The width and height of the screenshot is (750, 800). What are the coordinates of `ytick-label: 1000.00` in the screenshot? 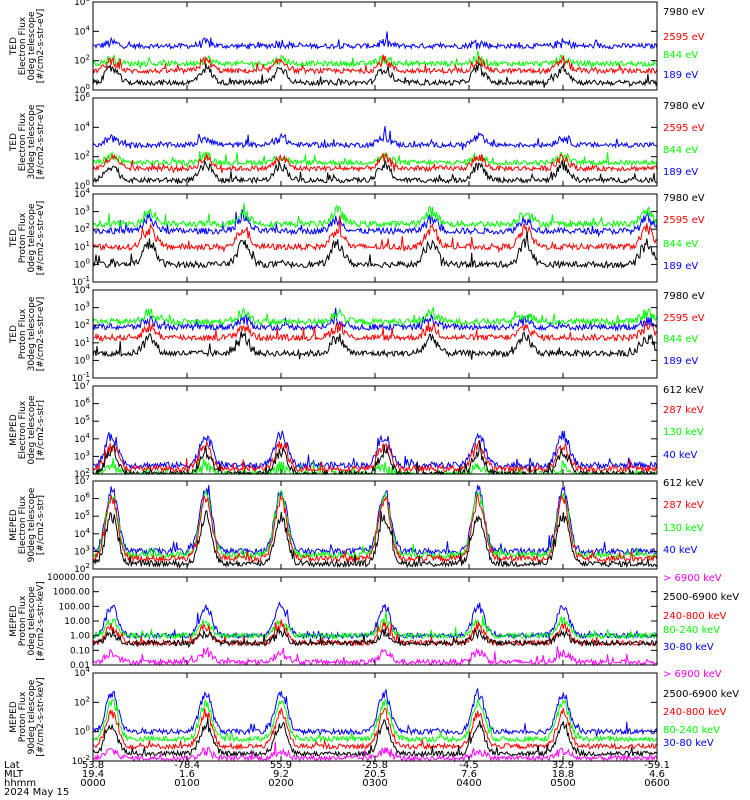 It's located at (71, 593).